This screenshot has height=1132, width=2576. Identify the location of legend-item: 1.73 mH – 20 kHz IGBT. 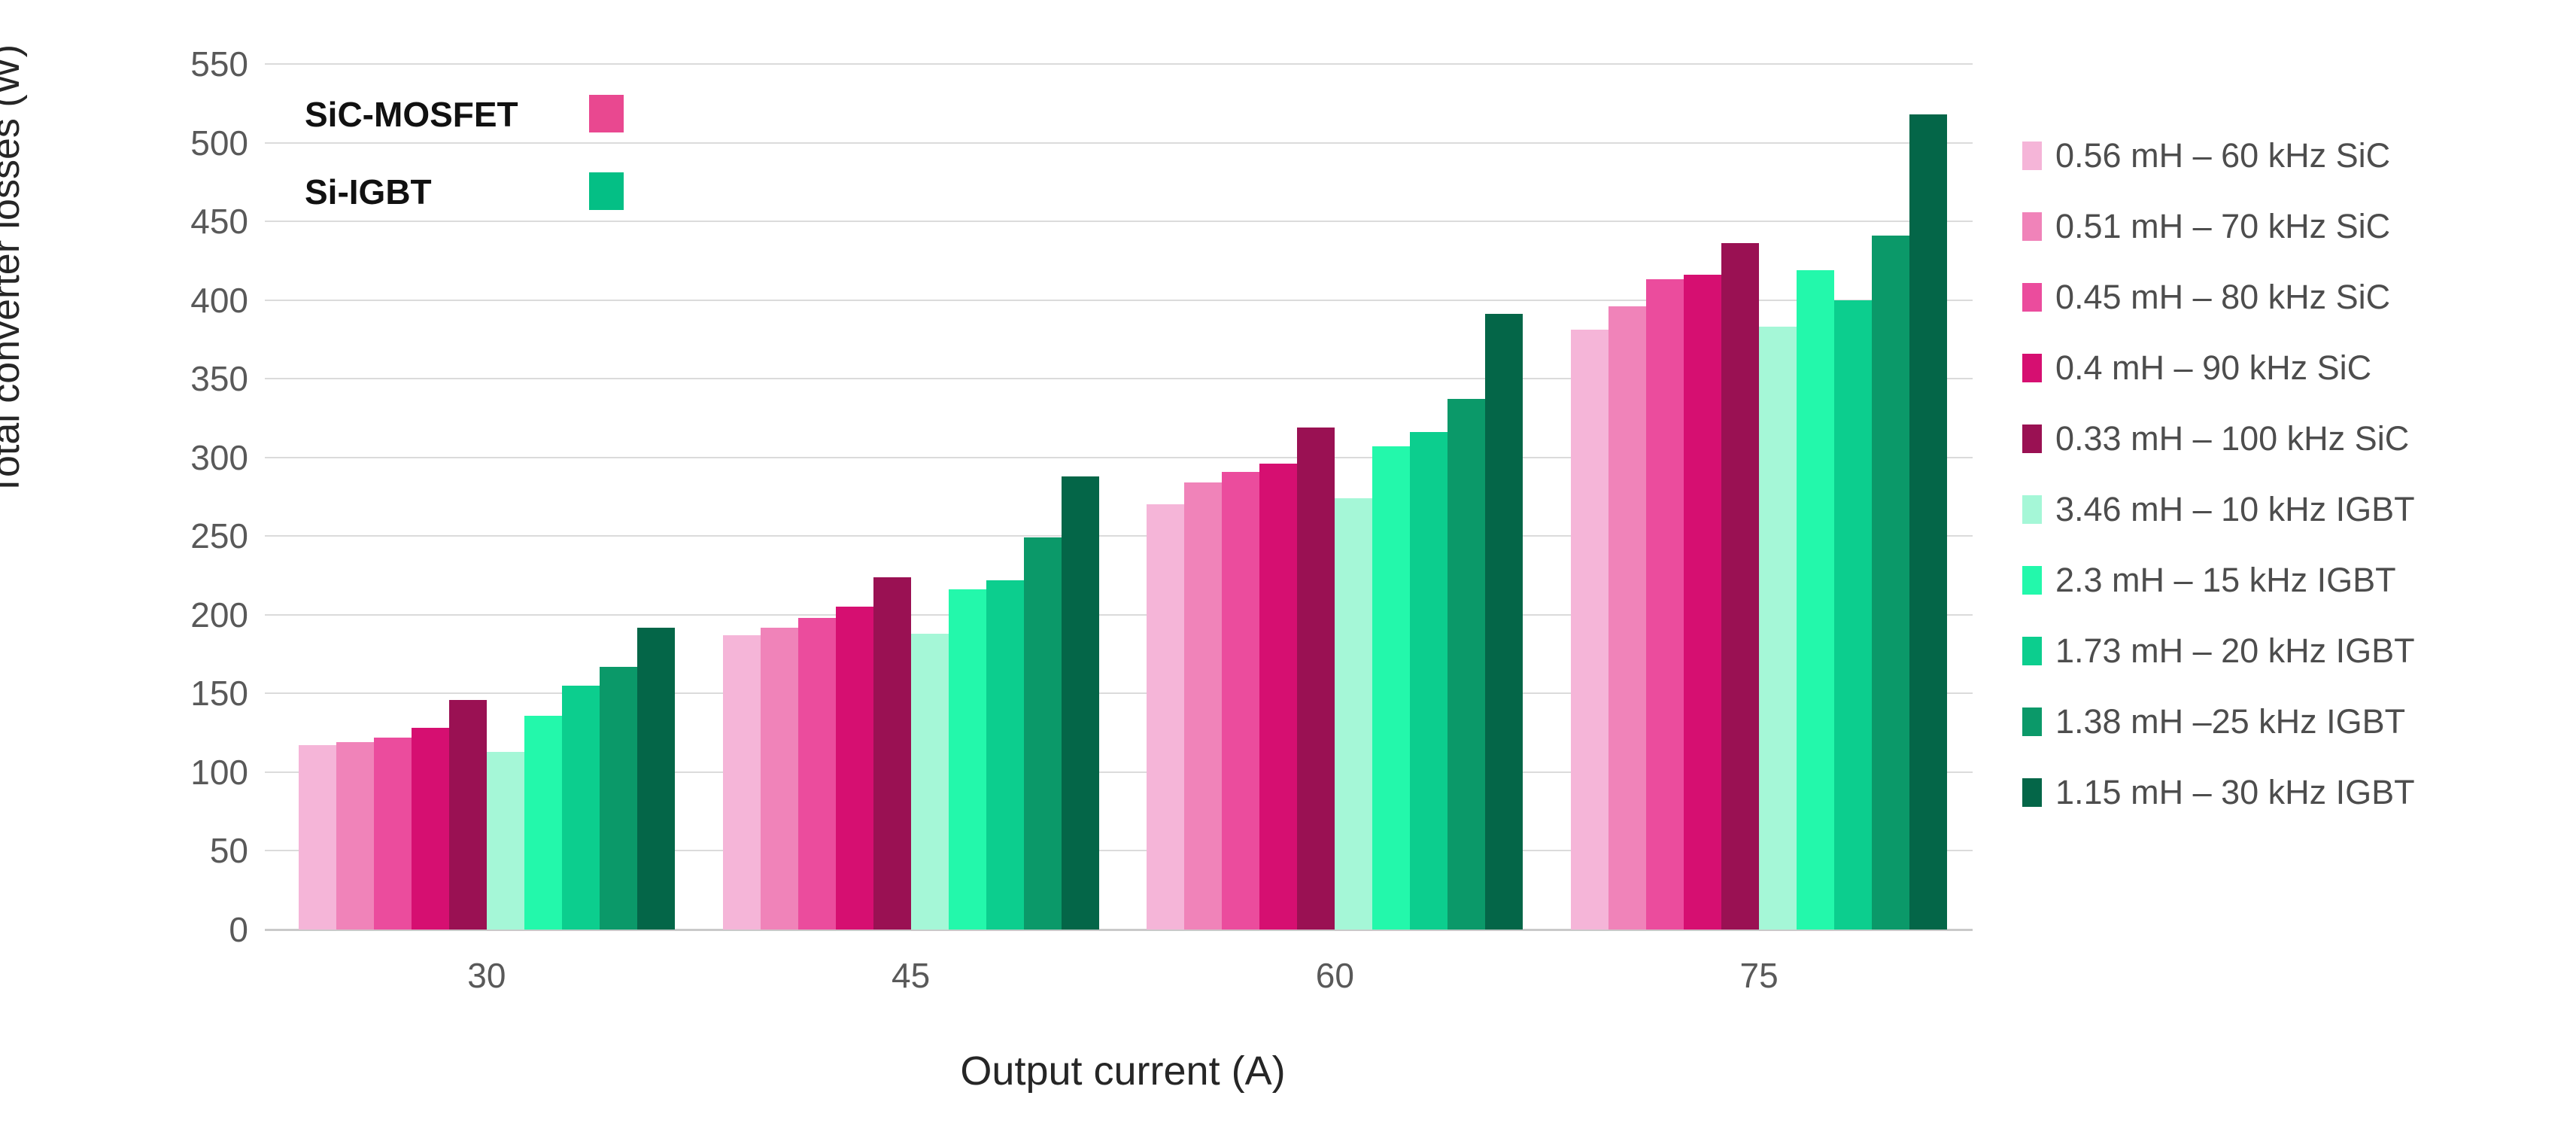
(2219, 651).